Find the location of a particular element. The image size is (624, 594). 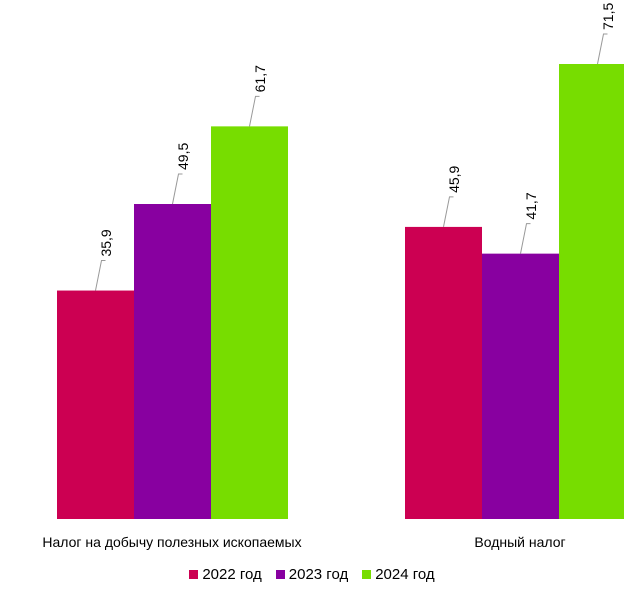

legend-label-2024: 2024 год is located at coordinates (405, 574).